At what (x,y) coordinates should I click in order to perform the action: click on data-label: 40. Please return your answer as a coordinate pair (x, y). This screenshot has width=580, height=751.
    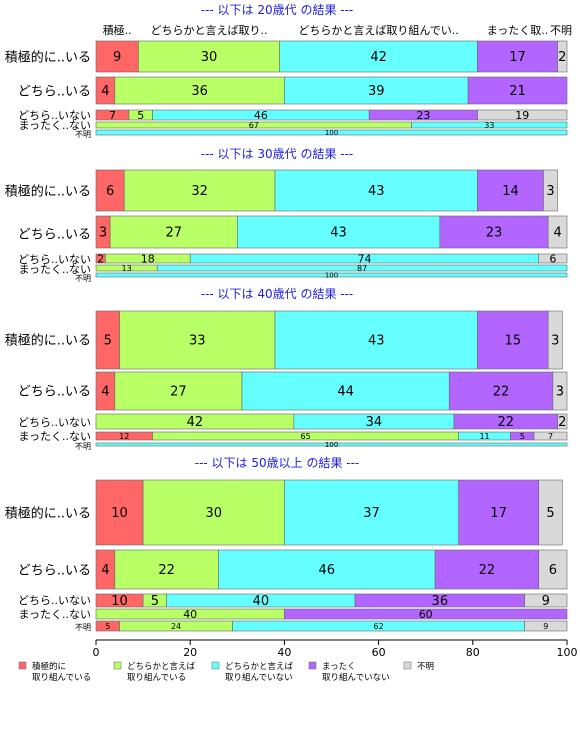
    Looking at the image, I should click on (190, 614).